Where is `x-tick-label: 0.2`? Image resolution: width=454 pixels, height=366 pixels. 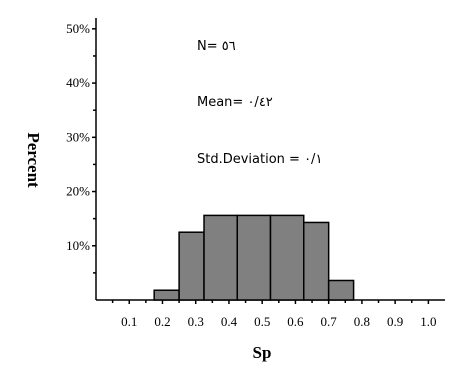
x-tick-label: 0.2 is located at coordinates (162, 321).